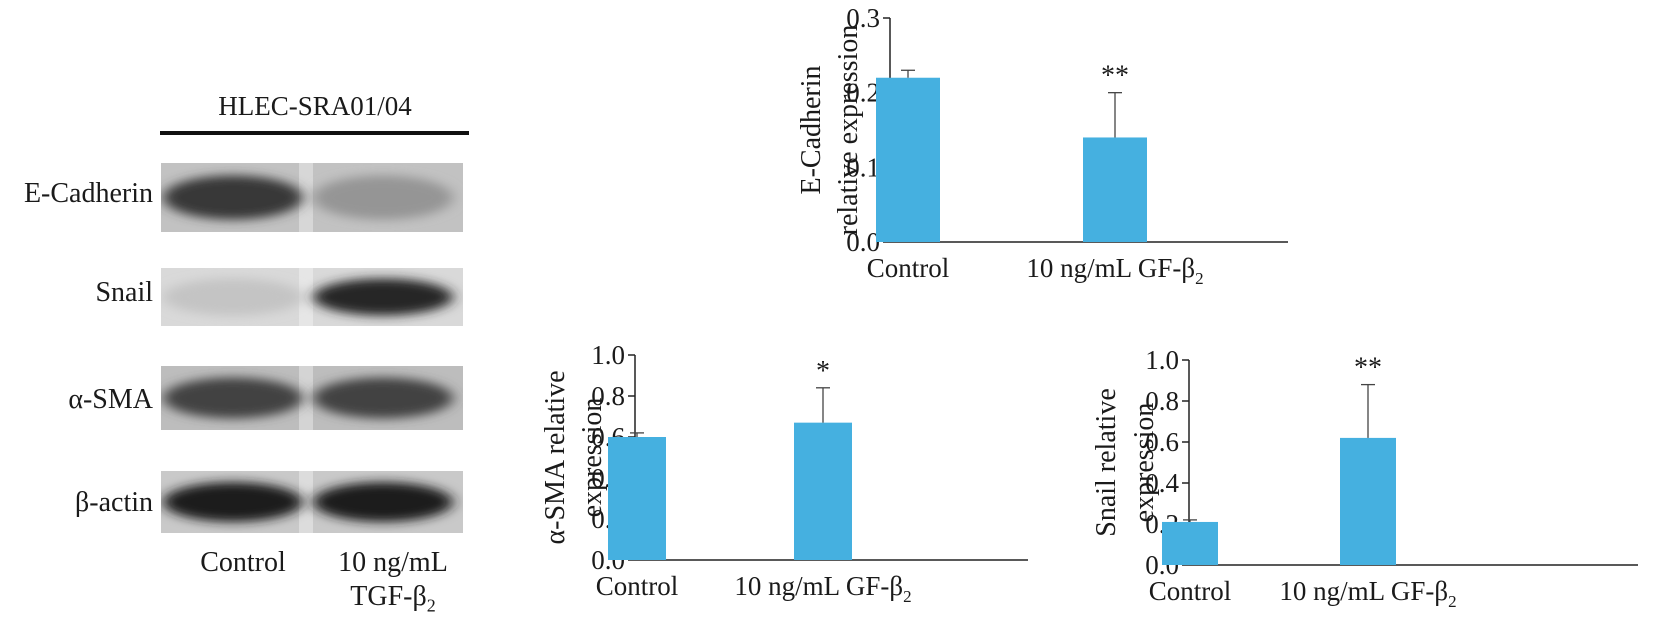 This screenshot has height=634, width=1658. Describe the element at coordinates (863, 167) in the screenshot. I see `y-tick-label: 0.1` at that location.